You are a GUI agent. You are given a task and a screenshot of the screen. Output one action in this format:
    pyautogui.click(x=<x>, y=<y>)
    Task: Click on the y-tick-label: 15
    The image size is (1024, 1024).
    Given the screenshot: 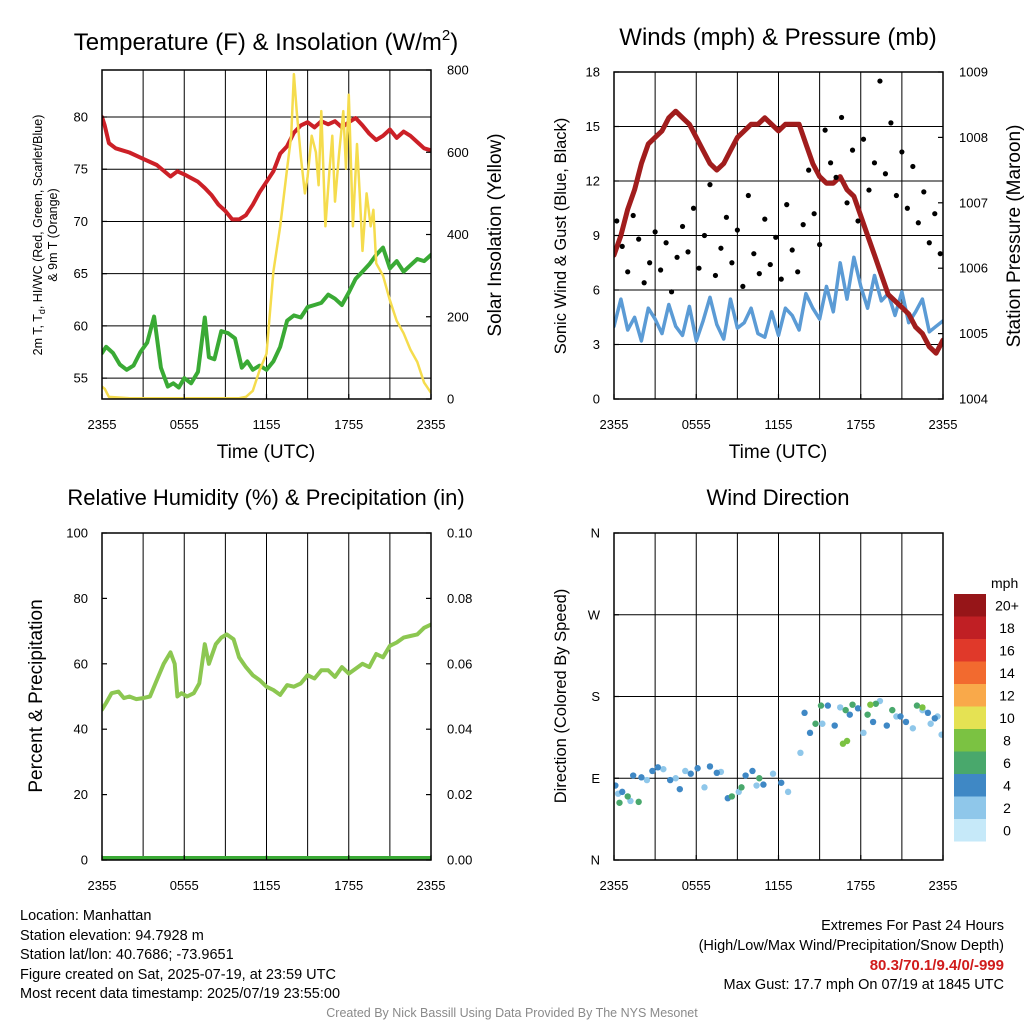 What is the action you would take?
    pyautogui.click(x=593, y=126)
    